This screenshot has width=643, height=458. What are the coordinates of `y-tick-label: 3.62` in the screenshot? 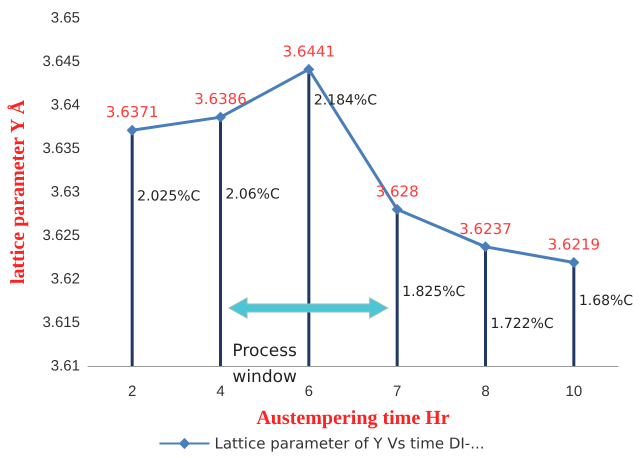 It's located at (65, 279).